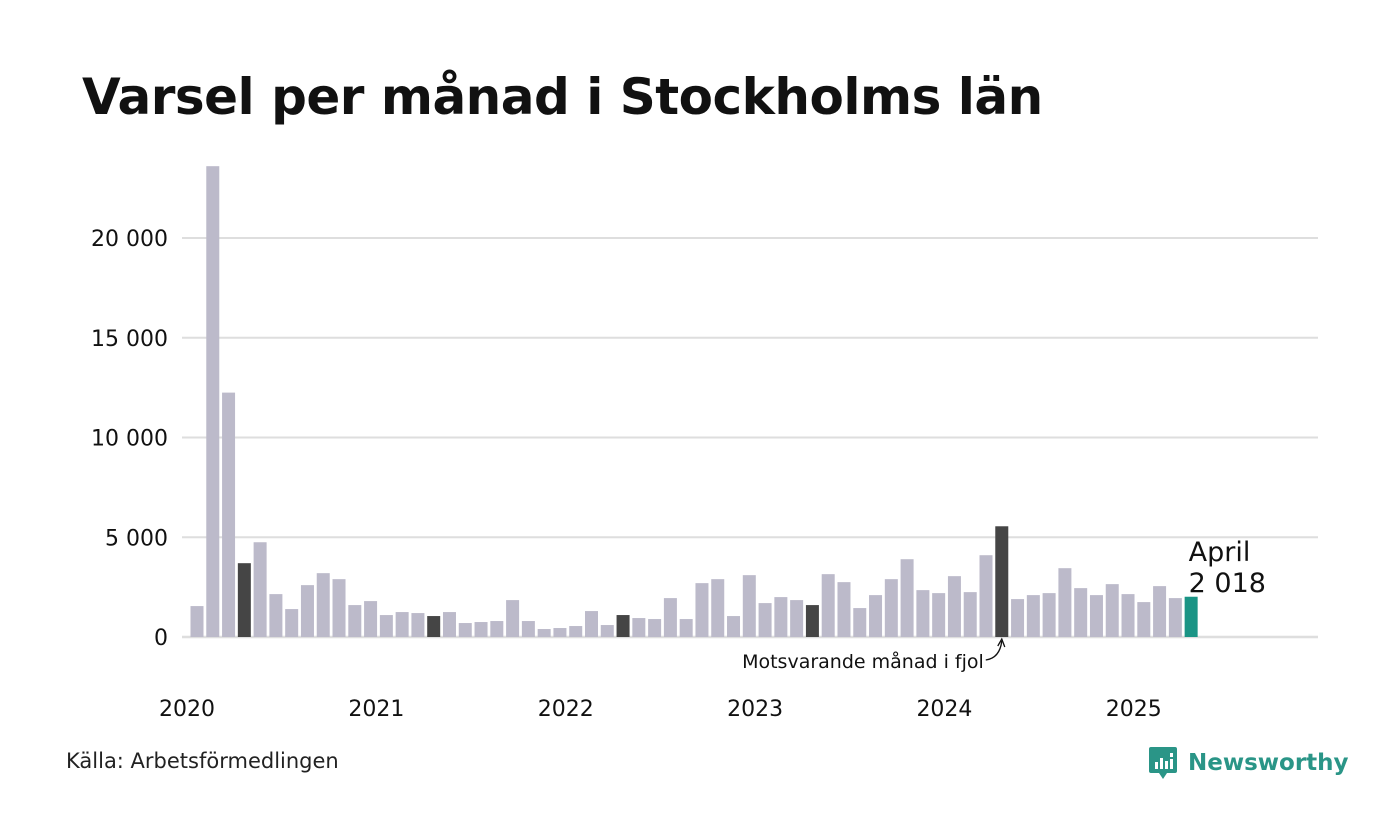  I want to click on newsworthy-logo-icon, so click(1163, 763).